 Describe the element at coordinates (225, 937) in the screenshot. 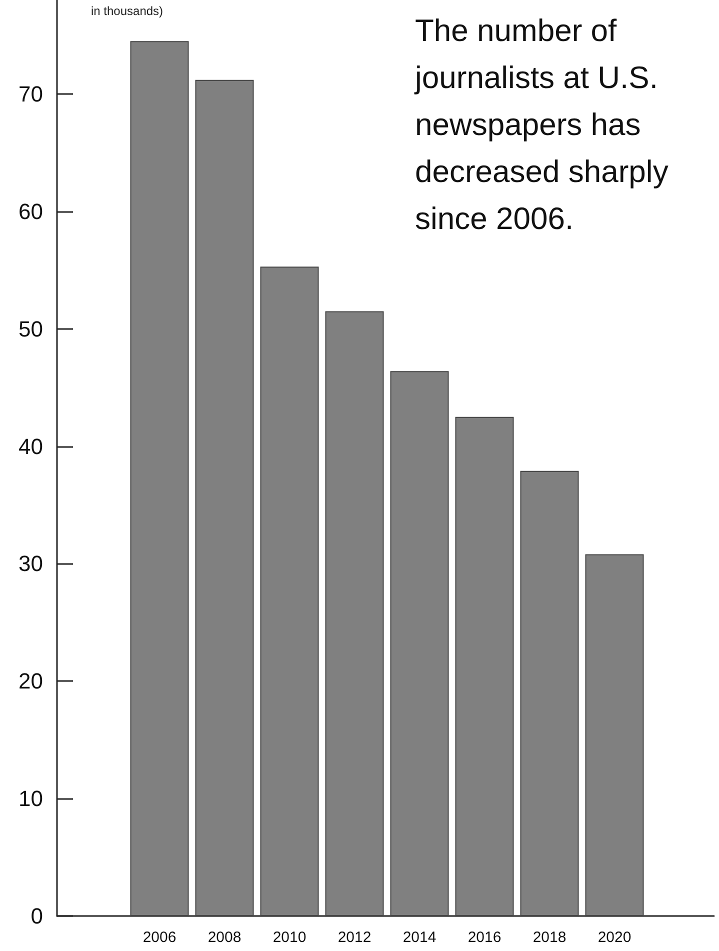

I see `x-tick-label: 2008` at that location.